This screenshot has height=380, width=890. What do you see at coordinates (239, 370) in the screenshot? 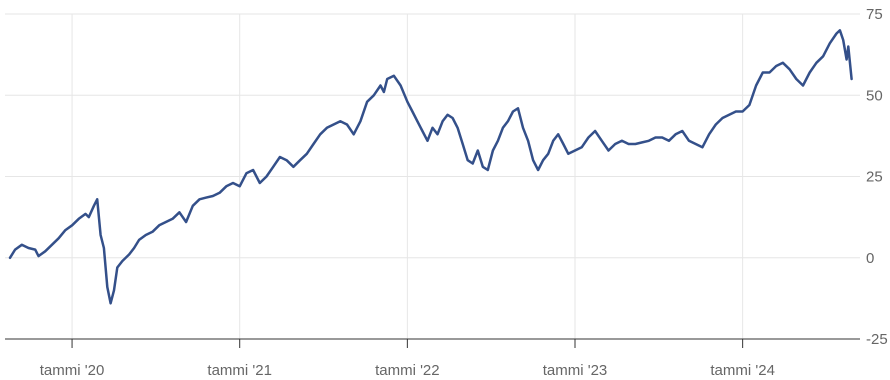
I see `x-tick-label: tammi '21` at bounding box center [239, 370].